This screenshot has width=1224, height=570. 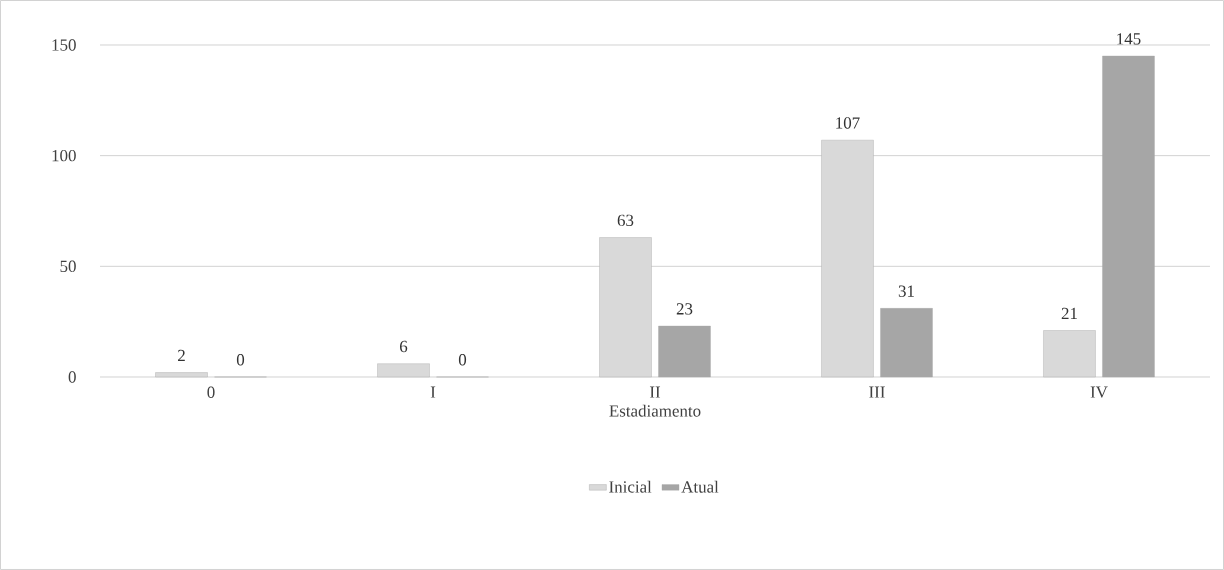 What do you see at coordinates (655, 410) in the screenshot?
I see `x-axis-title: Estadiamento` at bounding box center [655, 410].